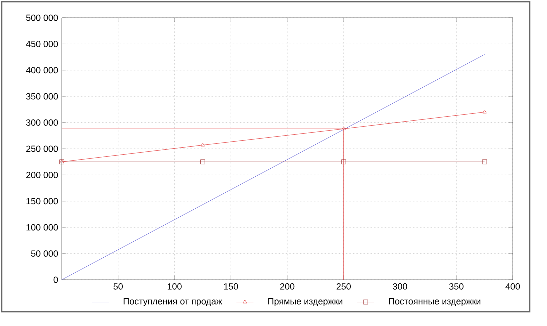 This screenshot has height=326, width=547. Describe the element at coordinates (287, 287) in the screenshot. I see `x-tick-label: 200` at that location.